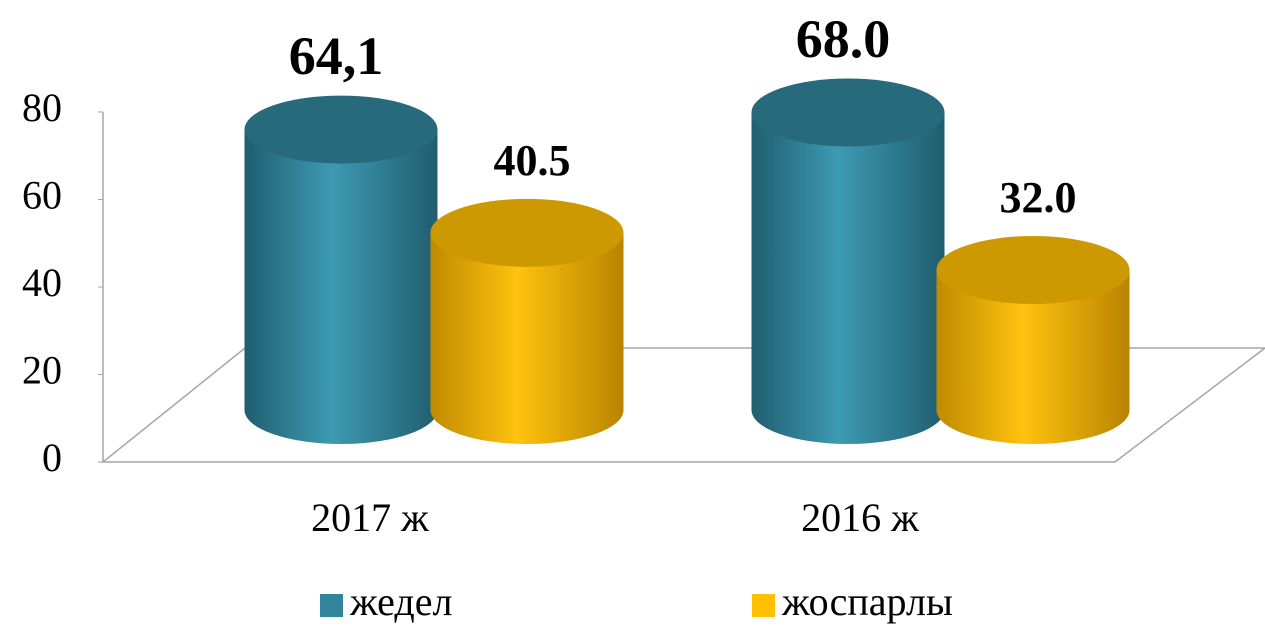 This screenshot has width=1265, height=628. Describe the element at coordinates (42, 195) in the screenshot. I see `y-tick-label: 60` at that location.